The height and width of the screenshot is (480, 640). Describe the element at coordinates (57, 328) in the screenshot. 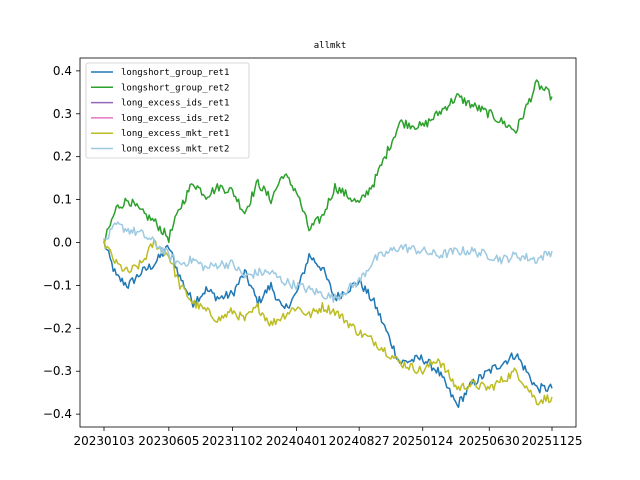

I see `y-tick-label: −0.2` at that location.